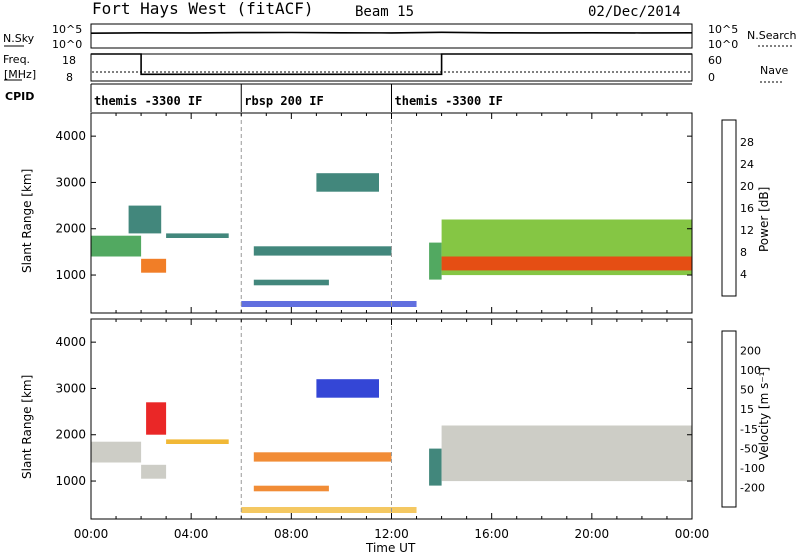 The width and height of the screenshot is (800, 554). I want to click on power-y-label: Slant Range [km], so click(27, 221).